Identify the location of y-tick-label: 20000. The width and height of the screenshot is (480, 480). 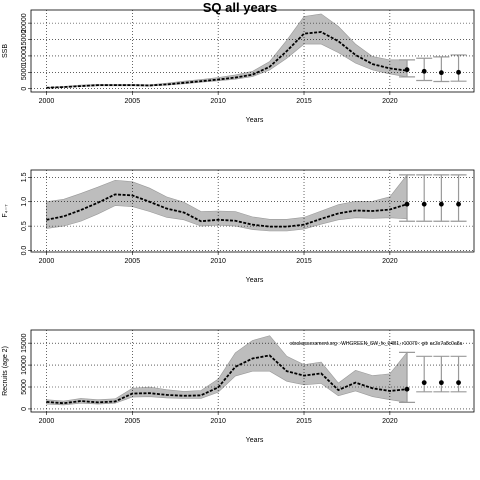
(24, 23).